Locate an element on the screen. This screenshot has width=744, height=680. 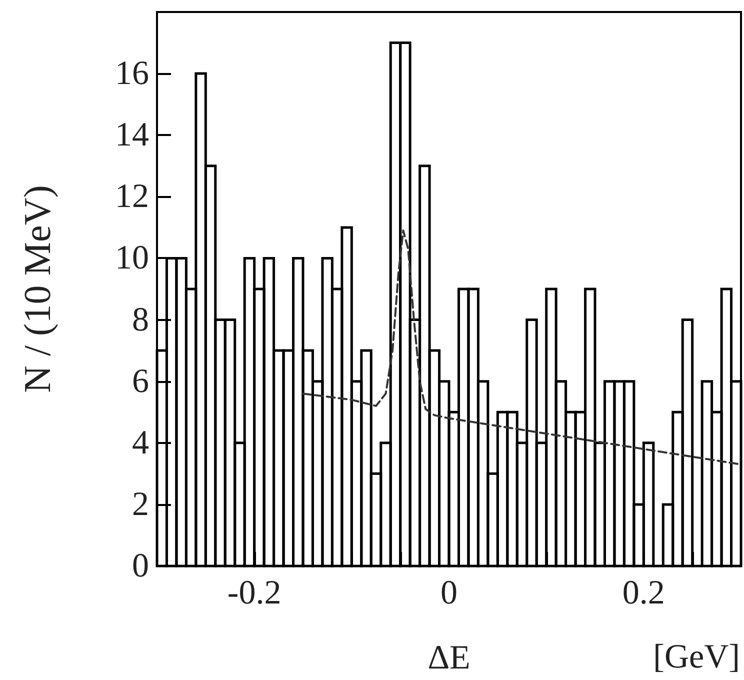
y-tick-label: 10 is located at coordinates (132, 258).